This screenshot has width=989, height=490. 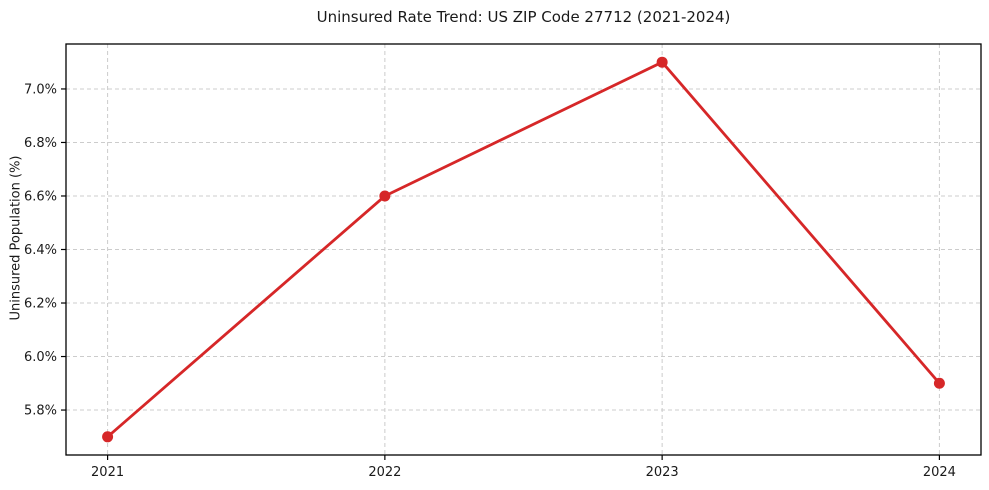 I want to click on data-point-2021, so click(x=108, y=437).